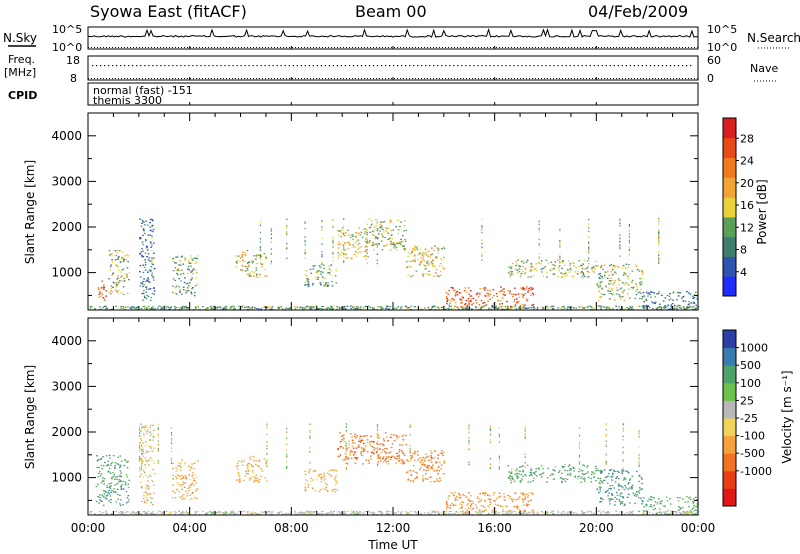 The width and height of the screenshot is (800, 554). I want to click on power-colorbar-swatch, so click(729, 227).